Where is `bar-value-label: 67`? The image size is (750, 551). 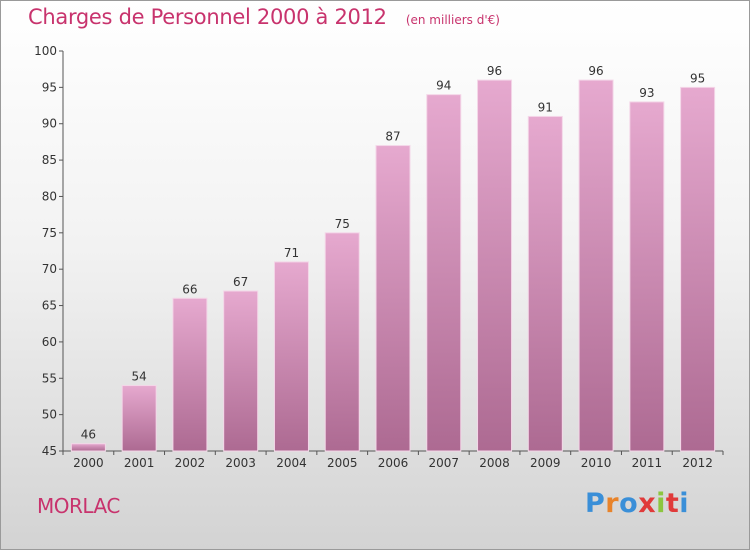
bar-value-label: 67 is located at coordinates (240, 282).